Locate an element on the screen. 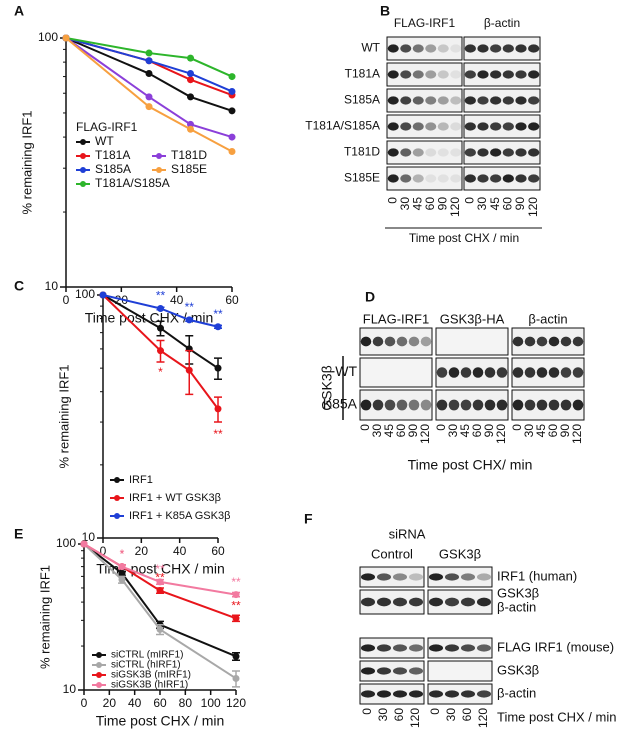  column-label: Control is located at coordinates (392, 553).